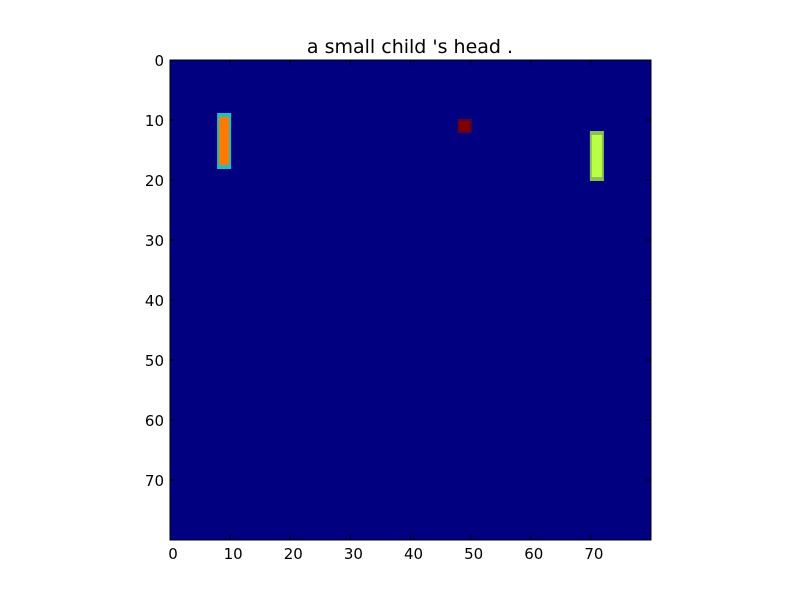 The height and width of the screenshot is (600, 800). I want to click on x-tick-label: 40, so click(413, 554).